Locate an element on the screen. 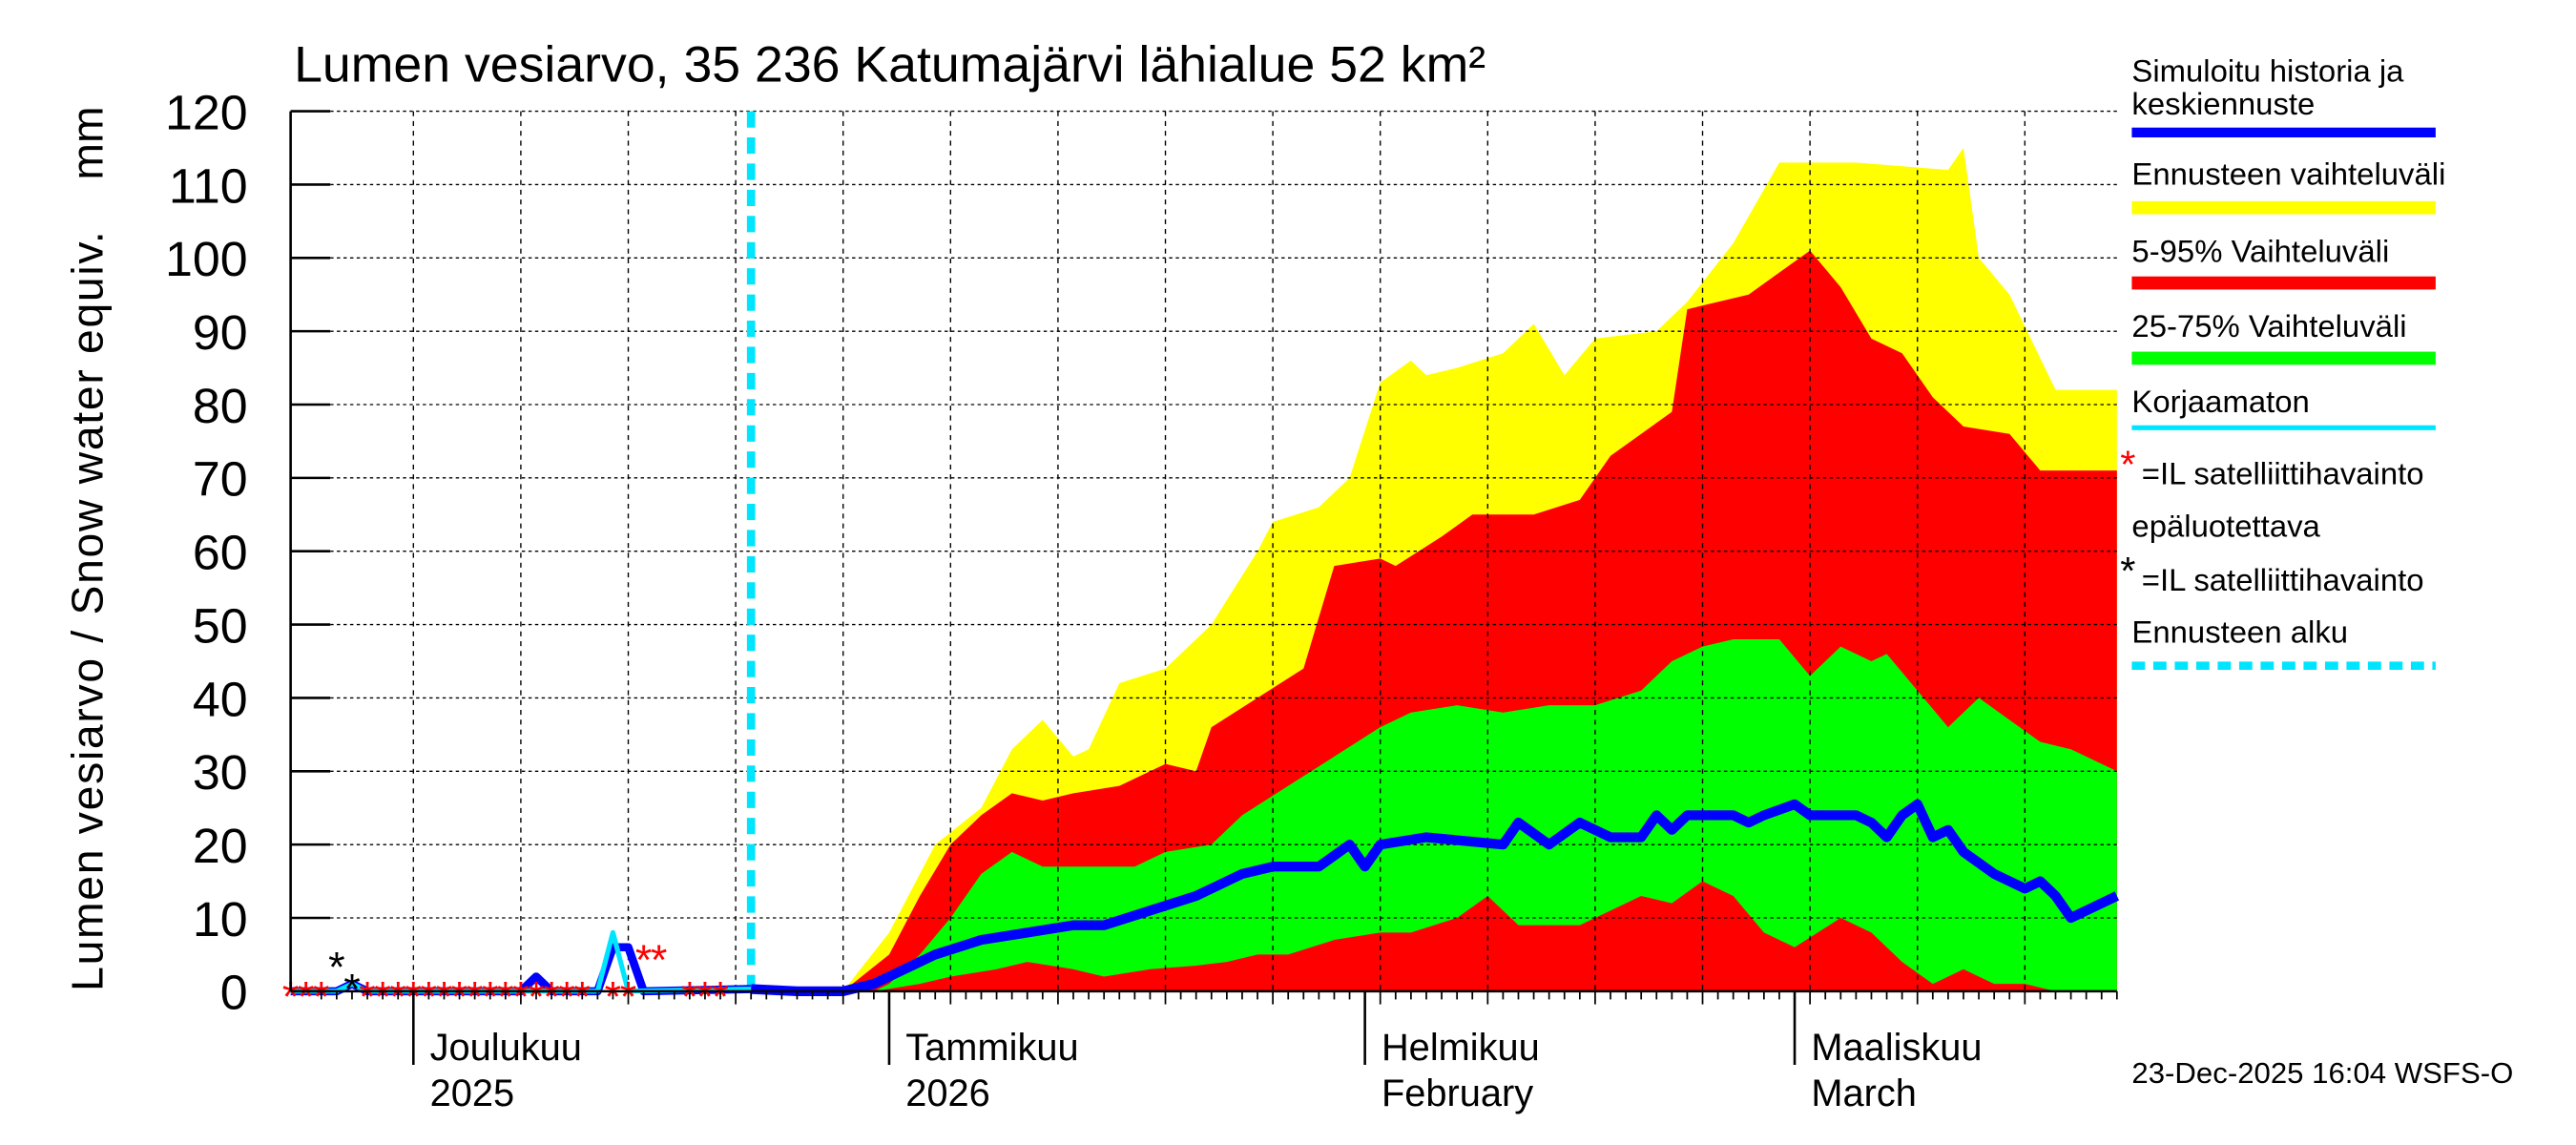  y-tick-label: 70 is located at coordinates (220, 479).